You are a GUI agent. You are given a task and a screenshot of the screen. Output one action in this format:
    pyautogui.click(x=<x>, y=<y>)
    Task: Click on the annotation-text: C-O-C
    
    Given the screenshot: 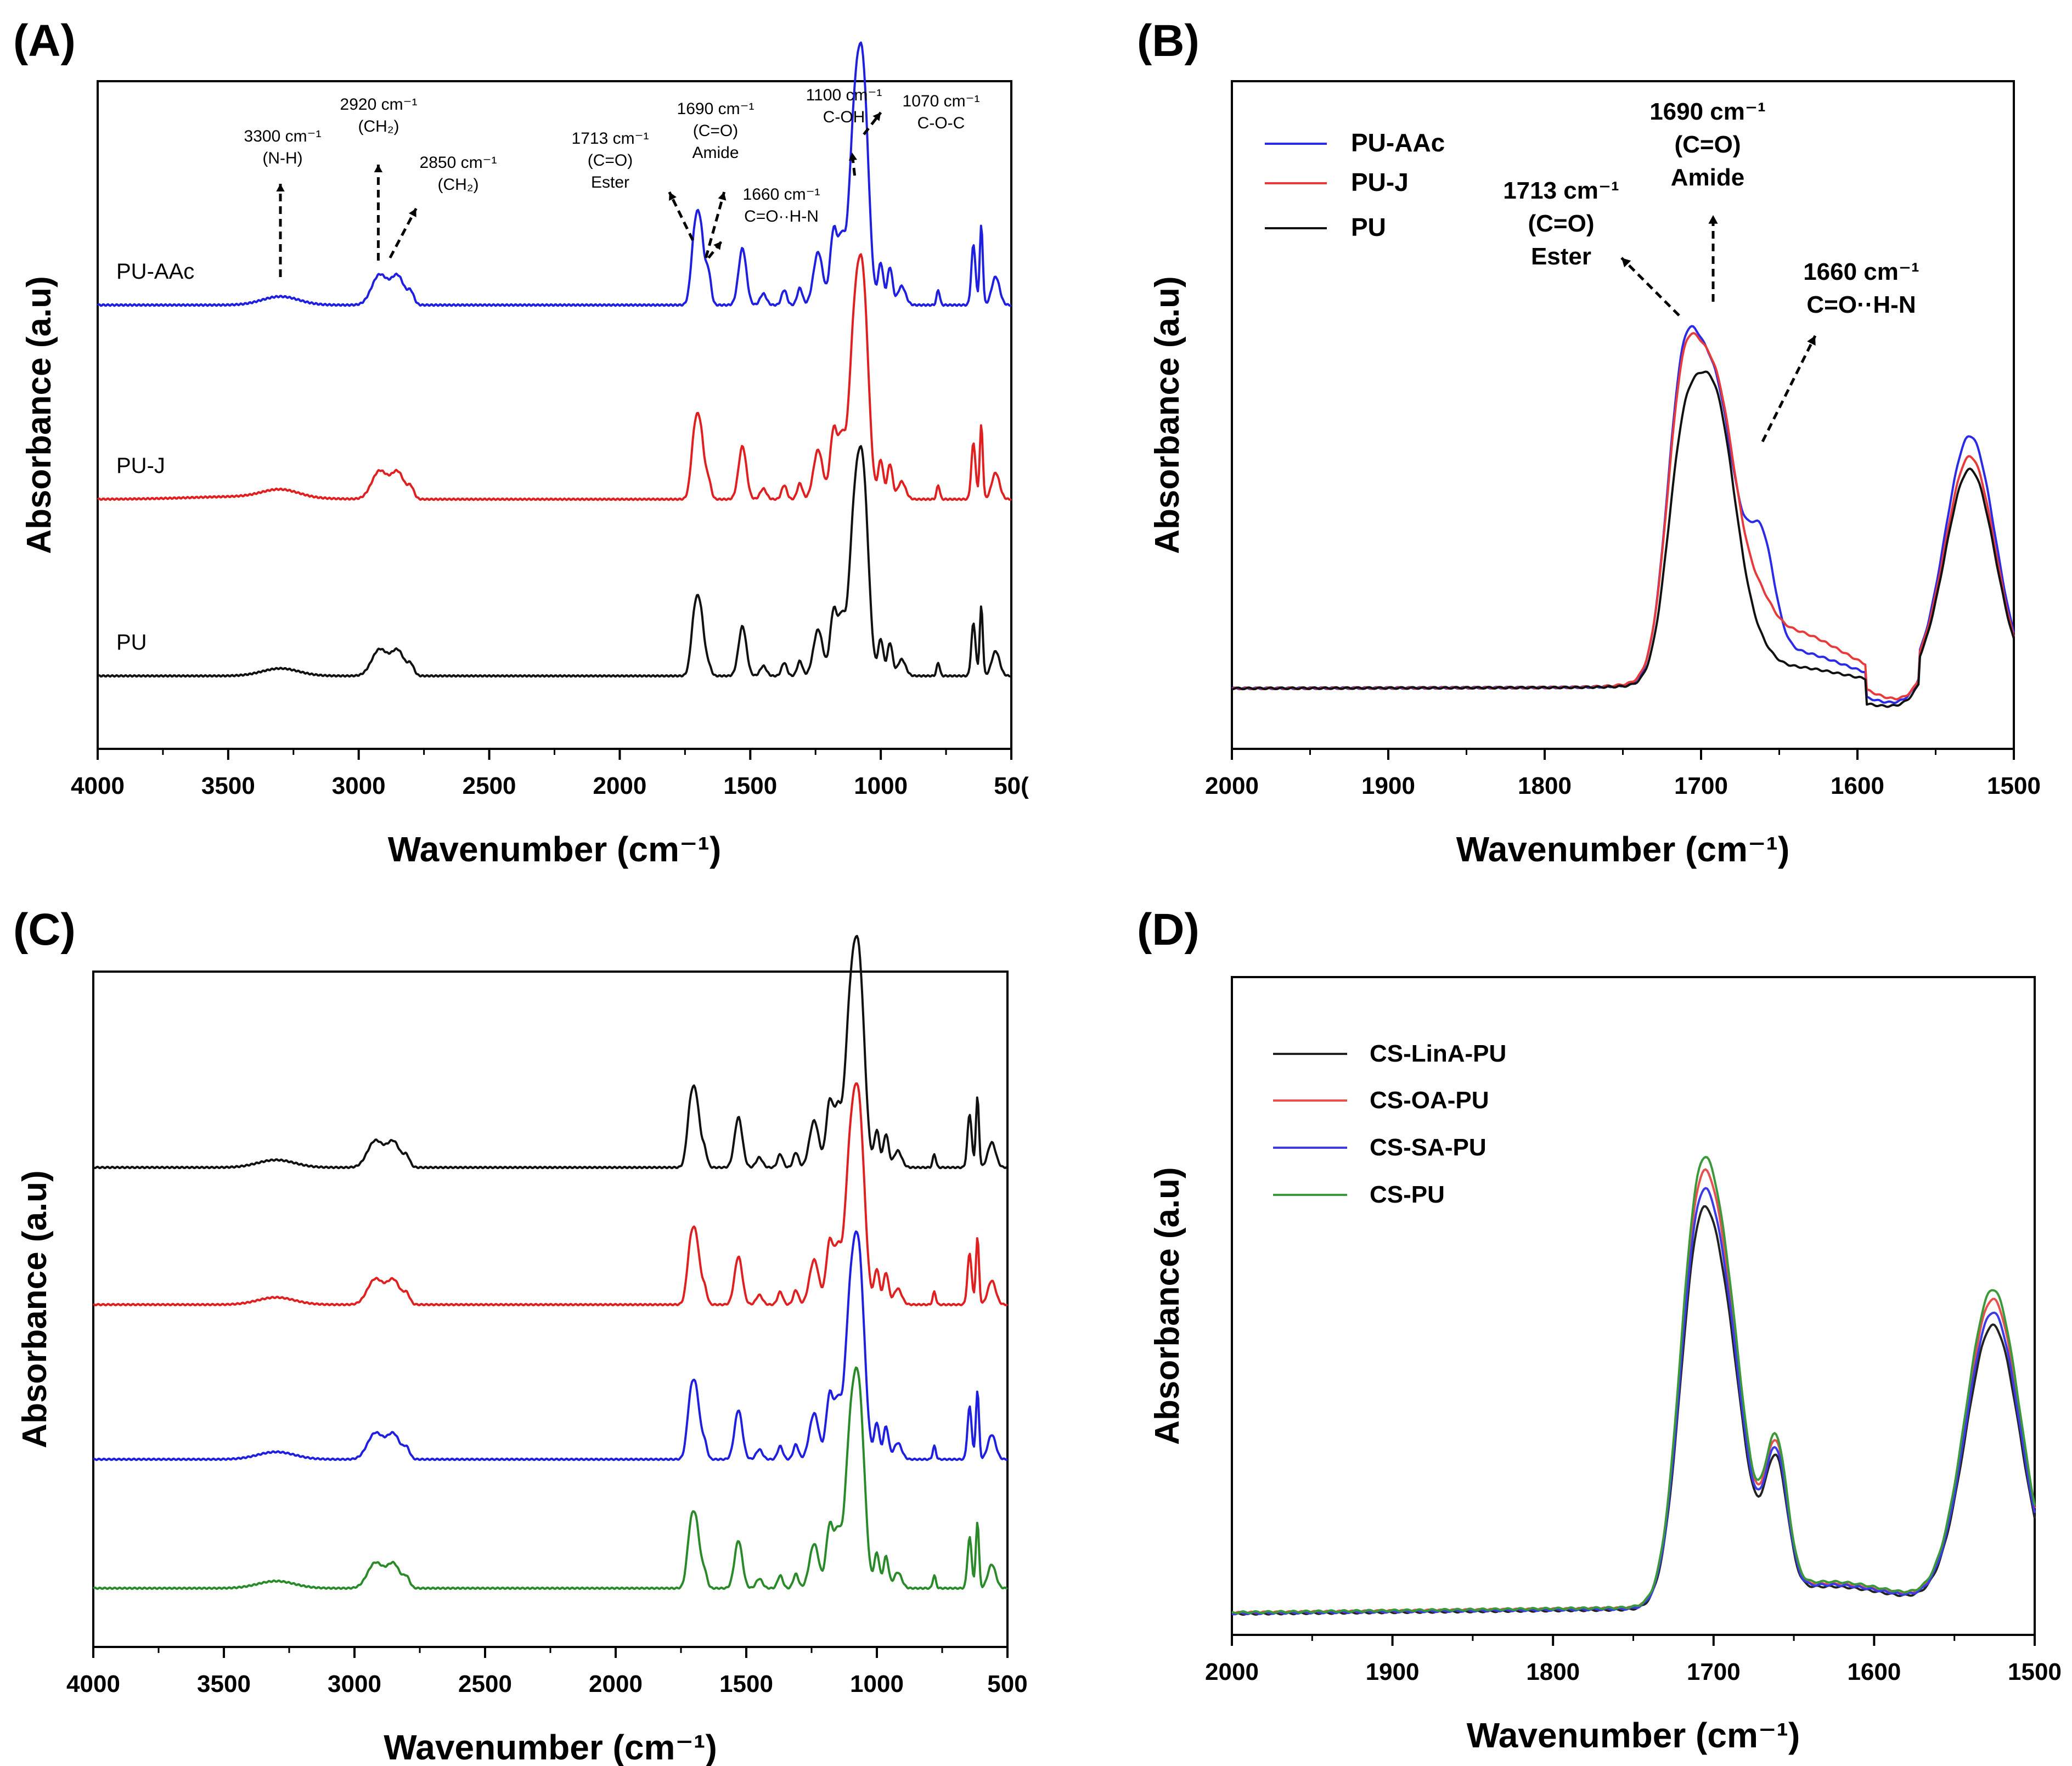 What is the action you would take?
    pyautogui.click(x=941, y=123)
    